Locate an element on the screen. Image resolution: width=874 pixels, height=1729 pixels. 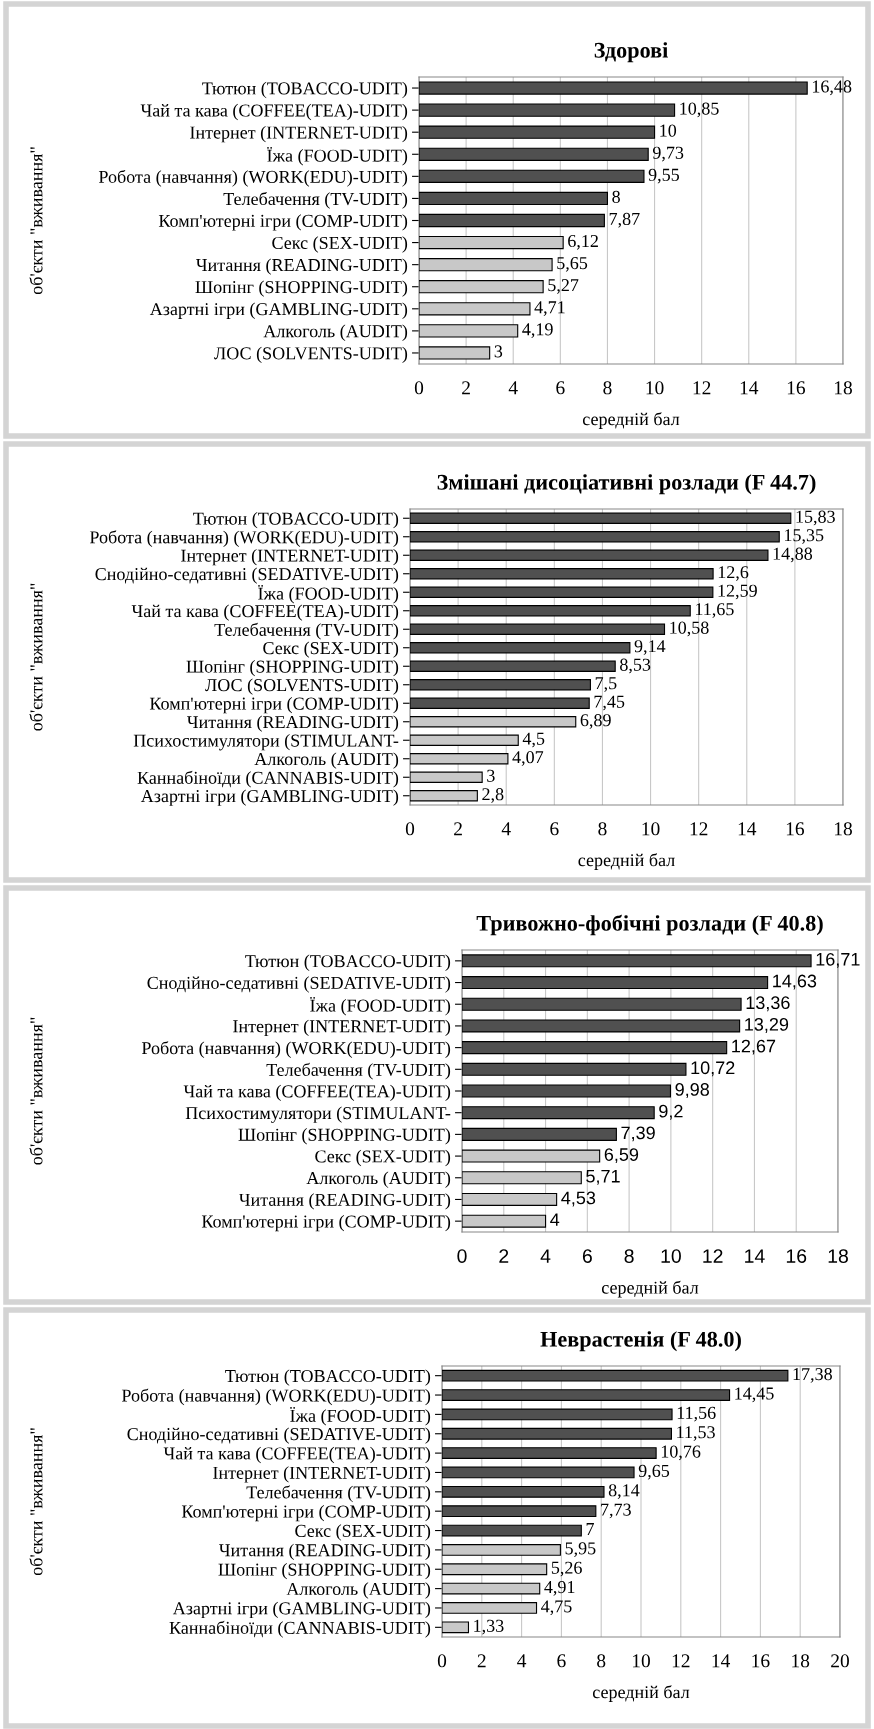
data-label: 9,2 is located at coordinates (671, 1112).